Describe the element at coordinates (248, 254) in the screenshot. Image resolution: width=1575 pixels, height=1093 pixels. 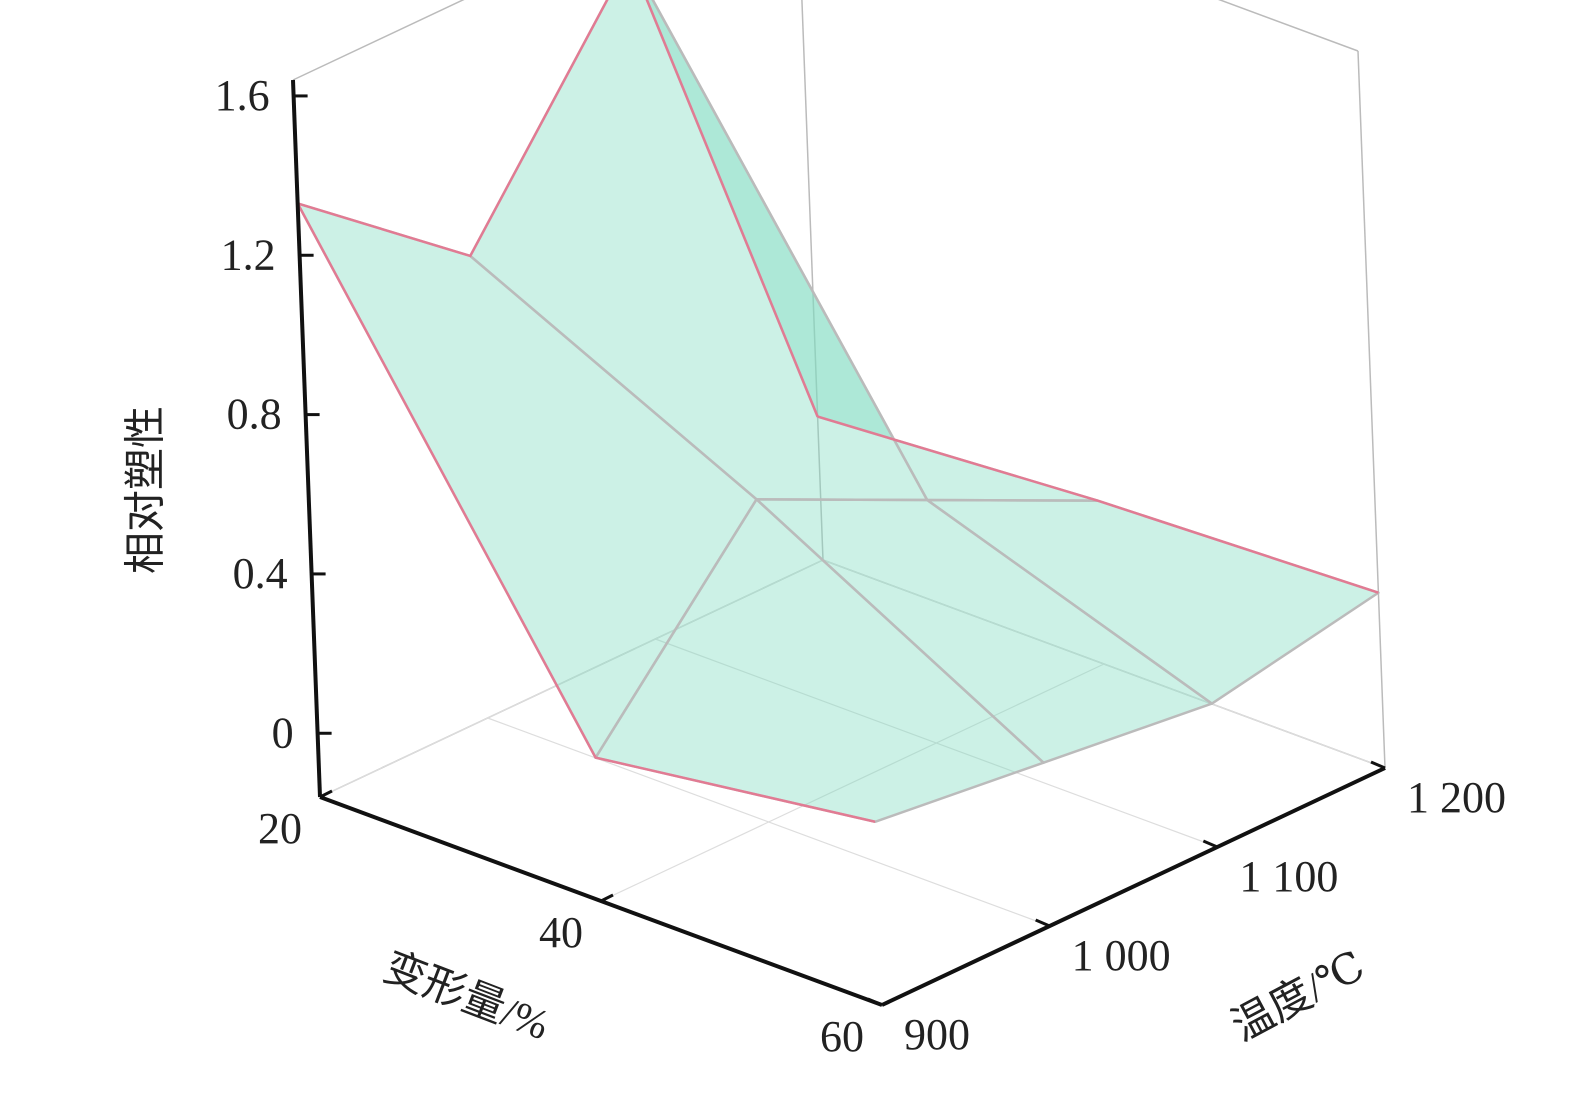
I see `z-tick-label: 1.2` at that location.